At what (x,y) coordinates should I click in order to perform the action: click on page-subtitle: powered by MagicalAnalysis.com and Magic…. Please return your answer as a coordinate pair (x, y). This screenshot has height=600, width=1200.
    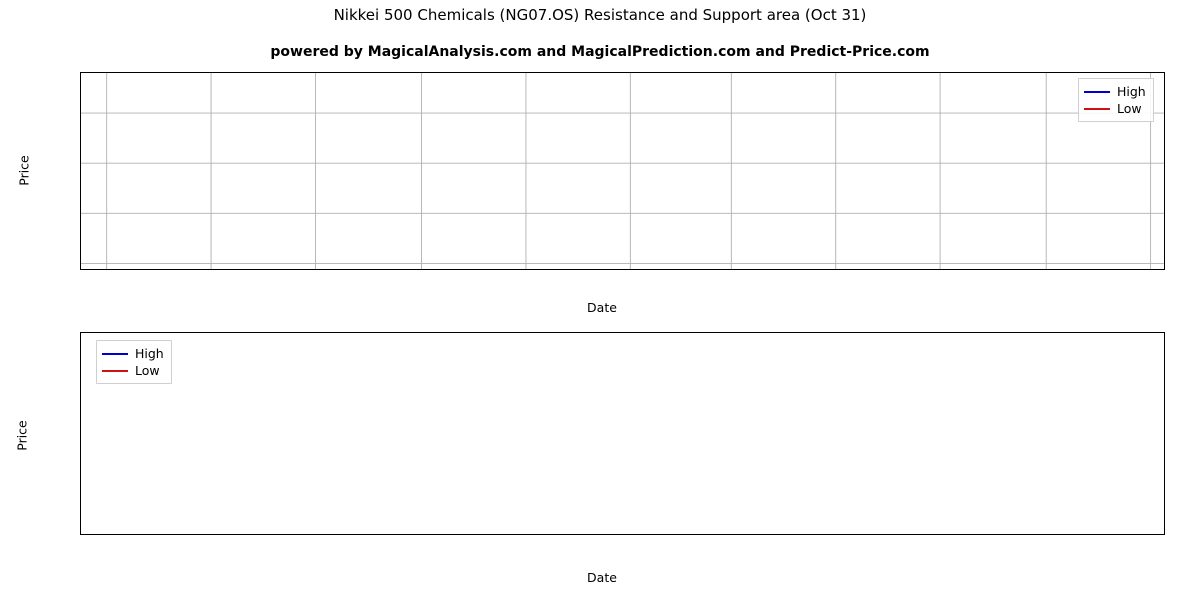
    Looking at the image, I should click on (600, 52).